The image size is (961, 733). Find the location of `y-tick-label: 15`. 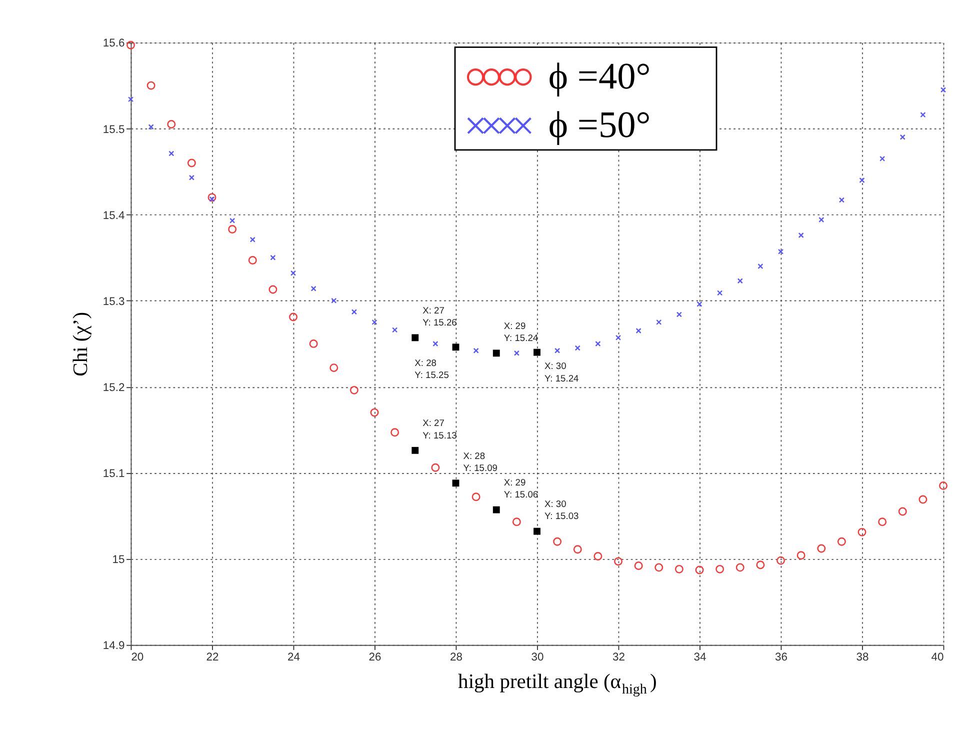

y-tick-label: 15 is located at coordinates (118, 560).